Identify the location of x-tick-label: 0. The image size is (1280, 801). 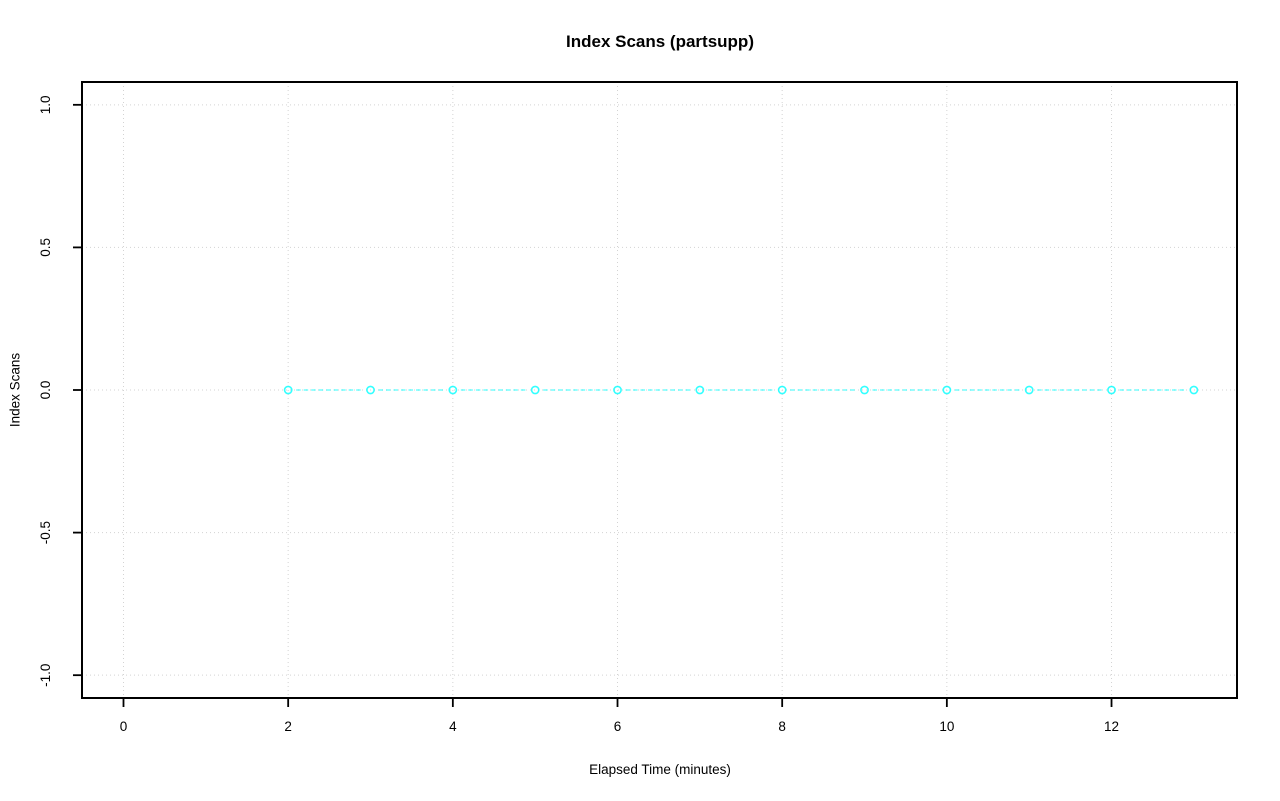
(124, 726).